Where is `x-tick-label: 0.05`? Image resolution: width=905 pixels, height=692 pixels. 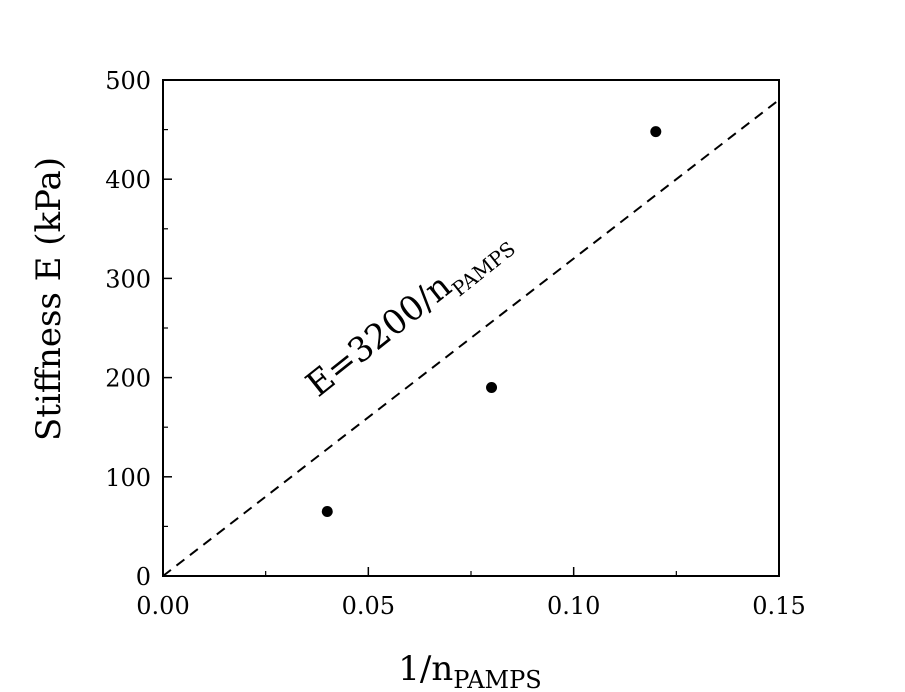
x-tick-label: 0.05 is located at coordinates (368, 606).